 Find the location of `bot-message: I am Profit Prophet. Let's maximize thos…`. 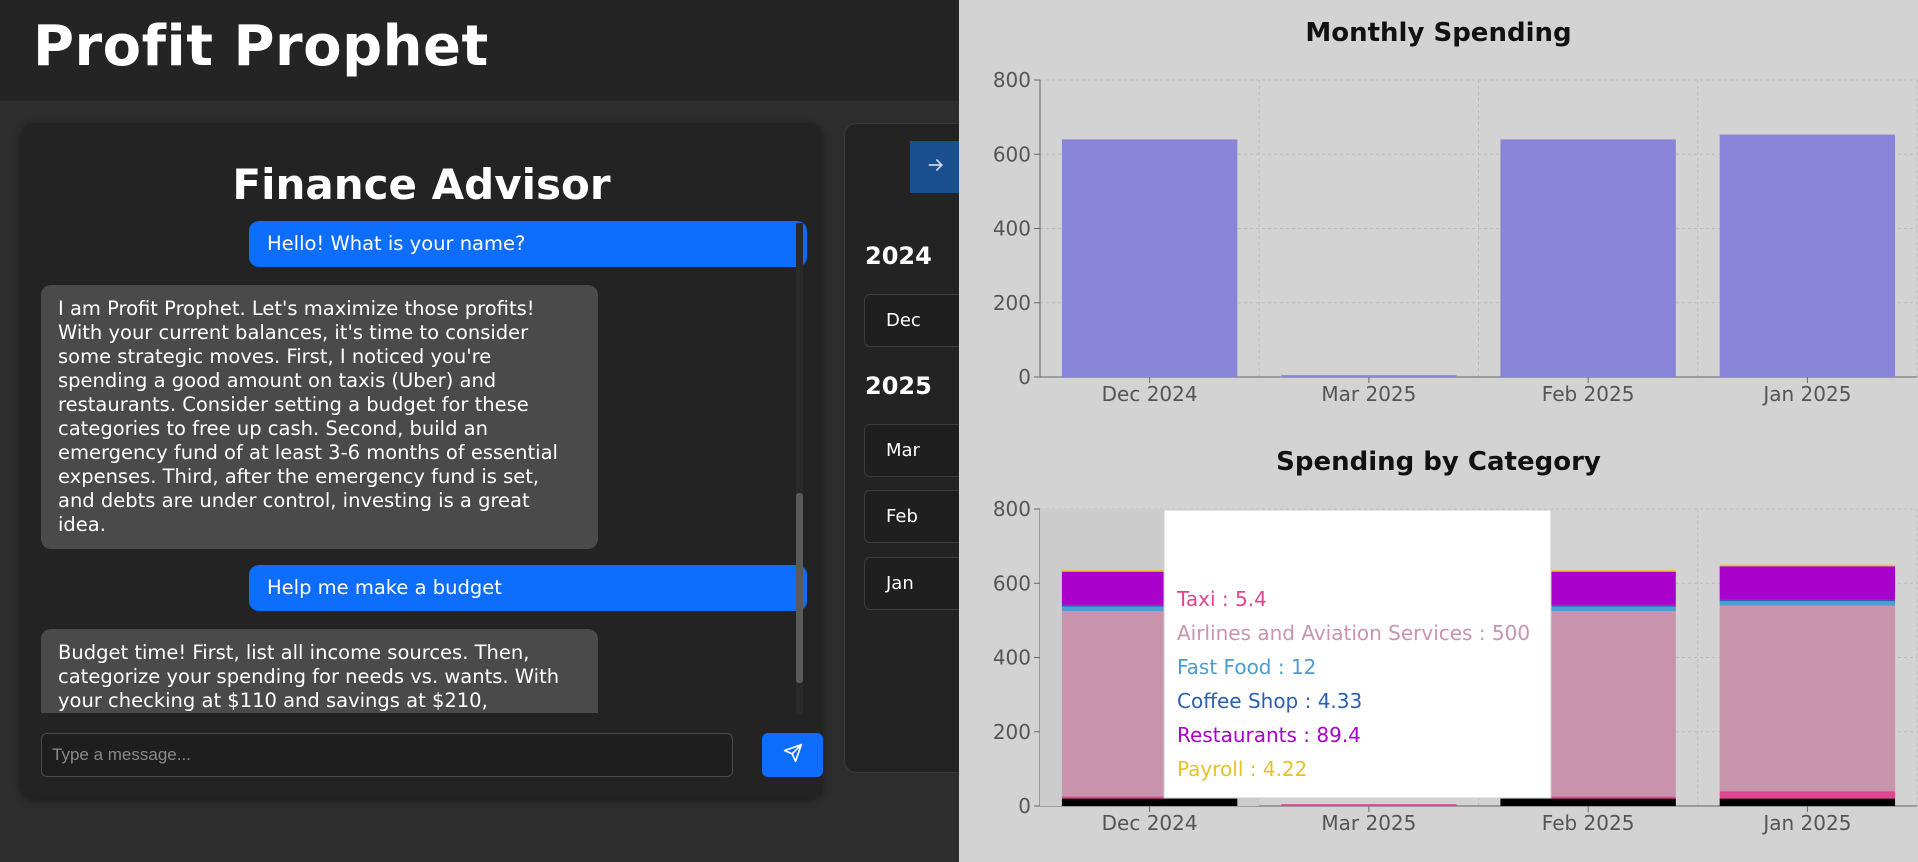

bot-message: I am Profit Prophet. Let's maximize thos… is located at coordinates (319, 417).